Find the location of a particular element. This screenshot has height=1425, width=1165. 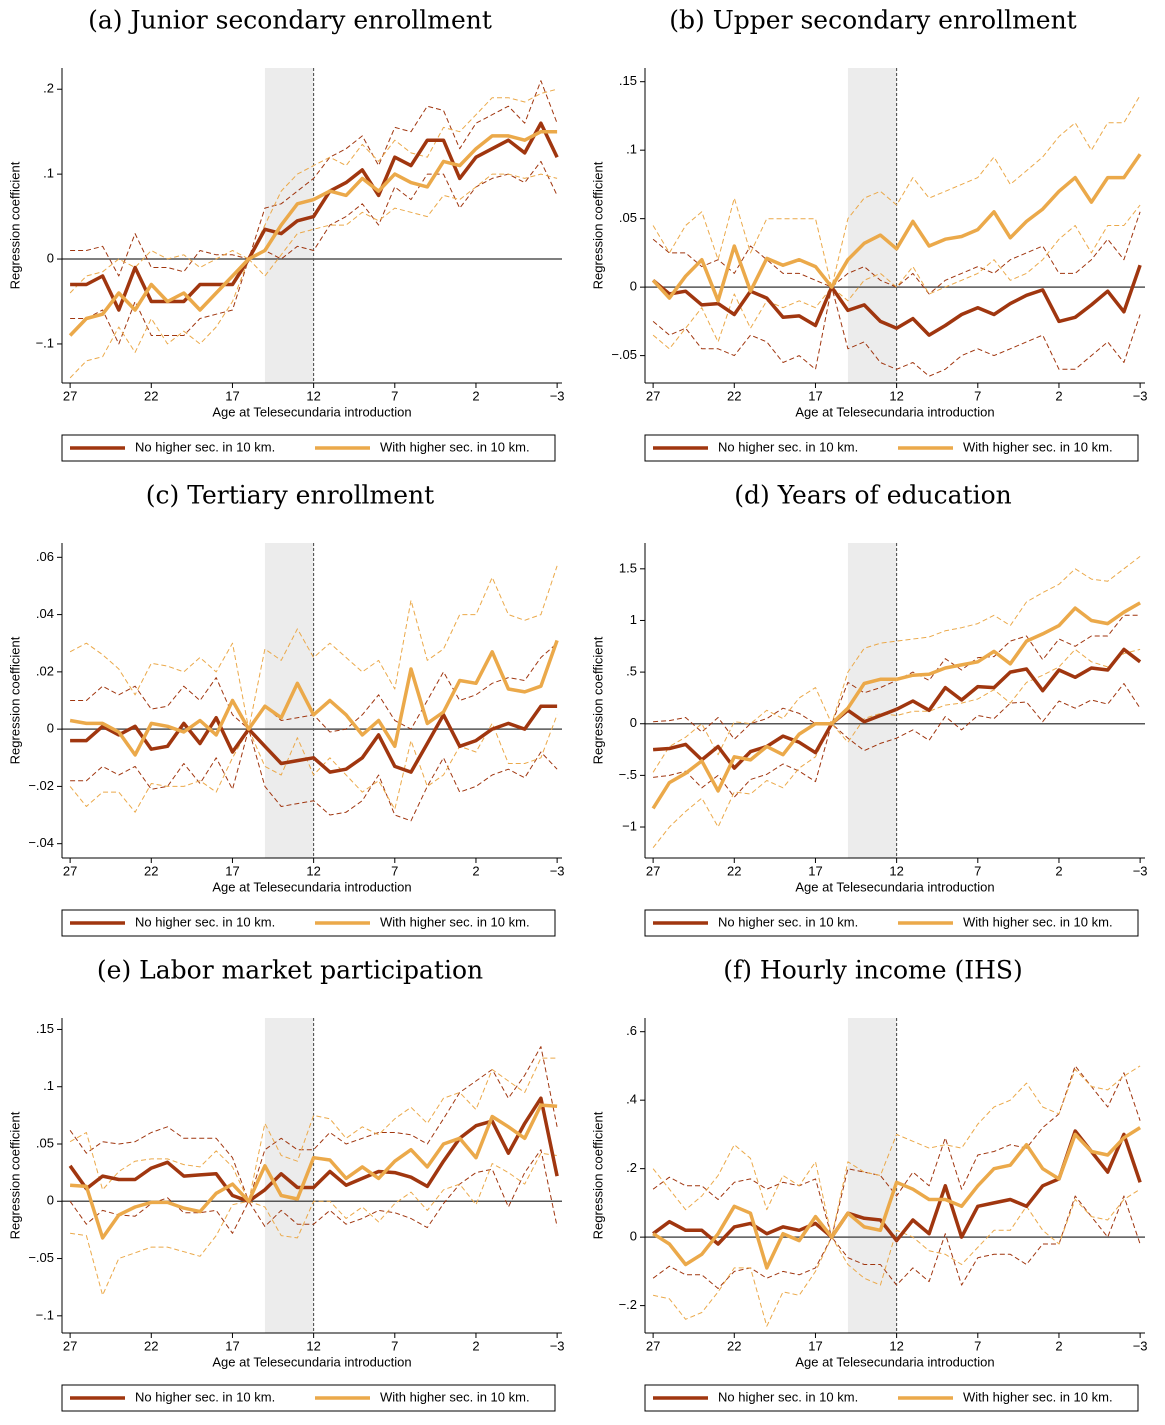

y-tick-label: −.02 is located at coordinates (41, 785).